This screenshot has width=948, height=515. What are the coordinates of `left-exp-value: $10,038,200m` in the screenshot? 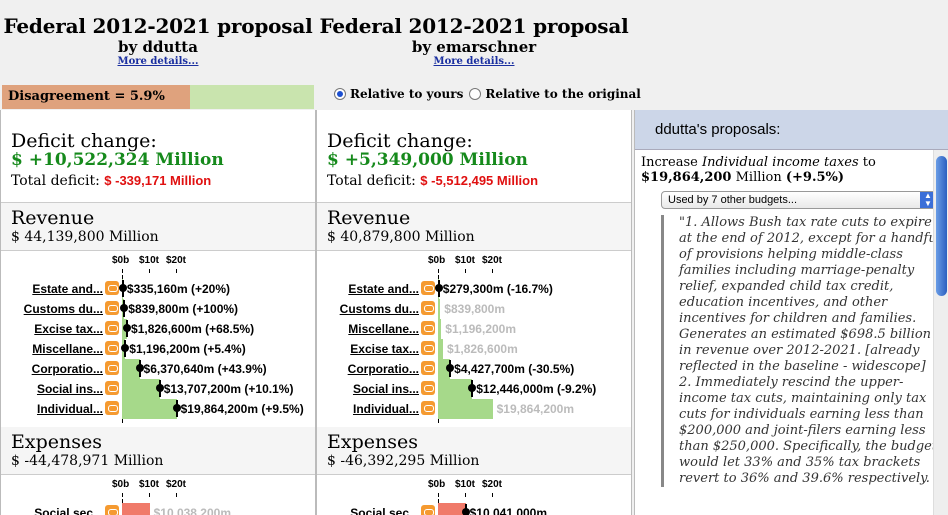 It's located at (192, 510).